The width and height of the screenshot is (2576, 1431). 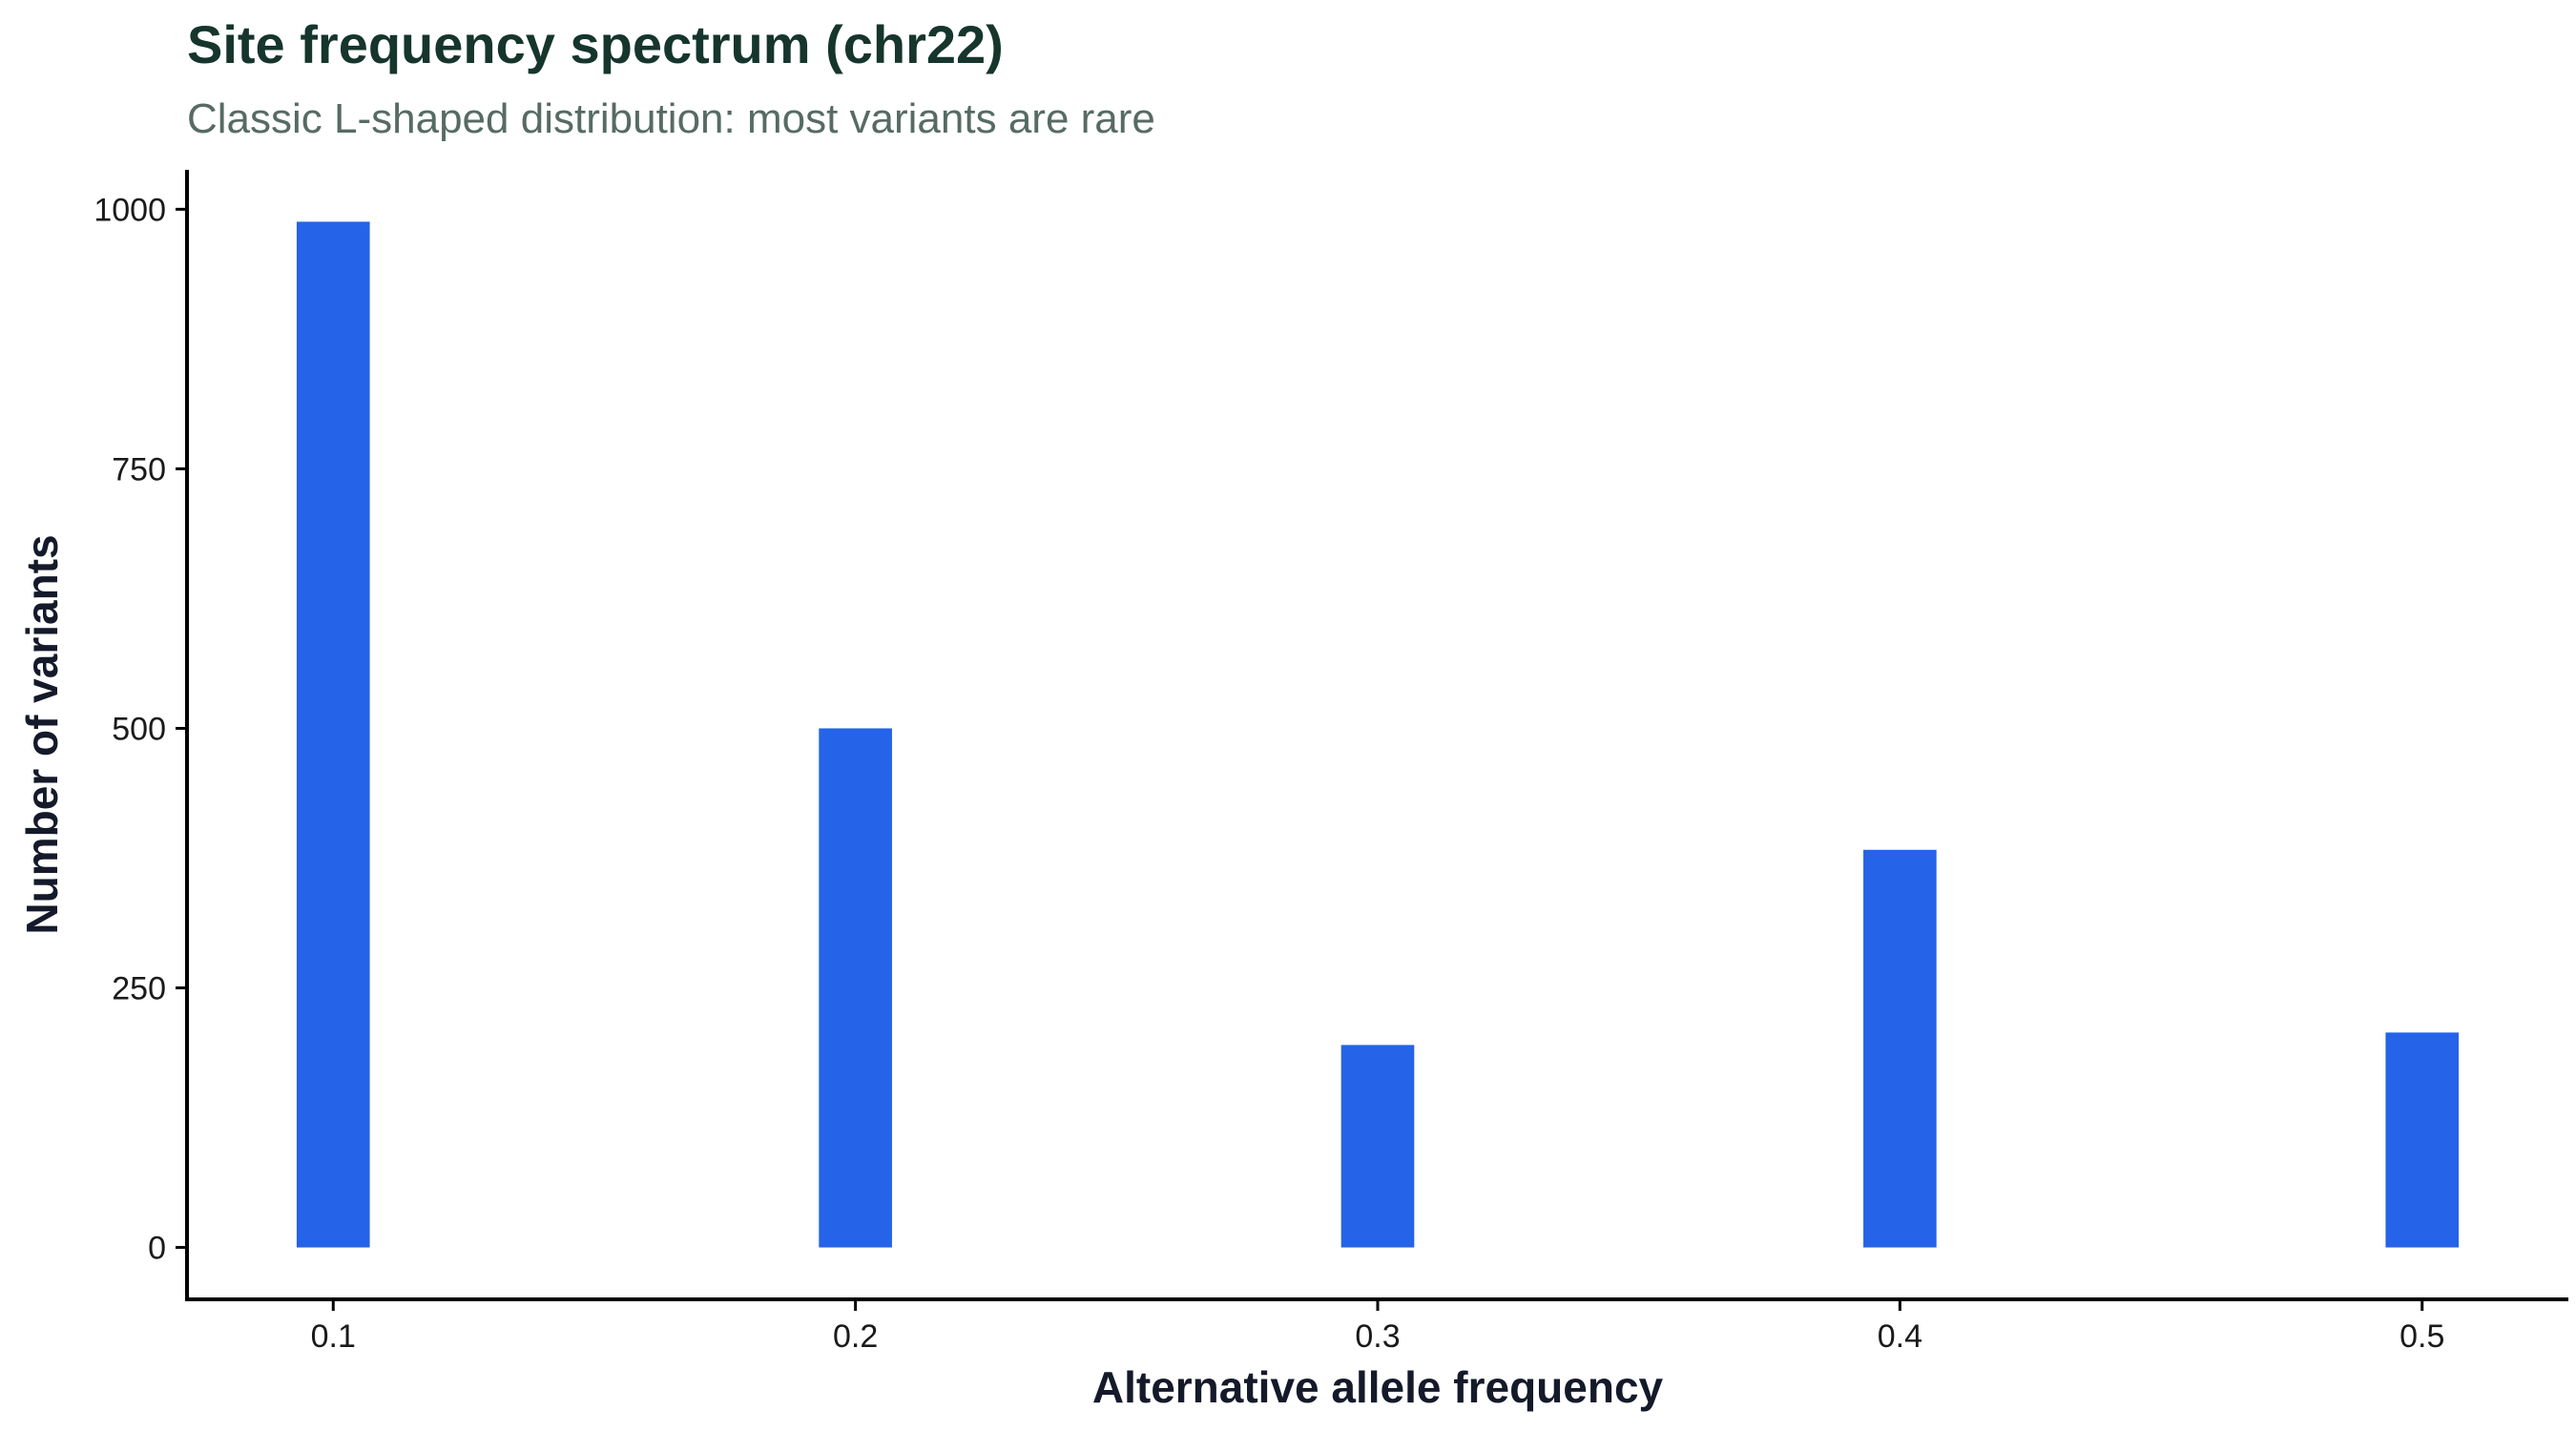 I want to click on bar-0.2, so click(x=855, y=988).